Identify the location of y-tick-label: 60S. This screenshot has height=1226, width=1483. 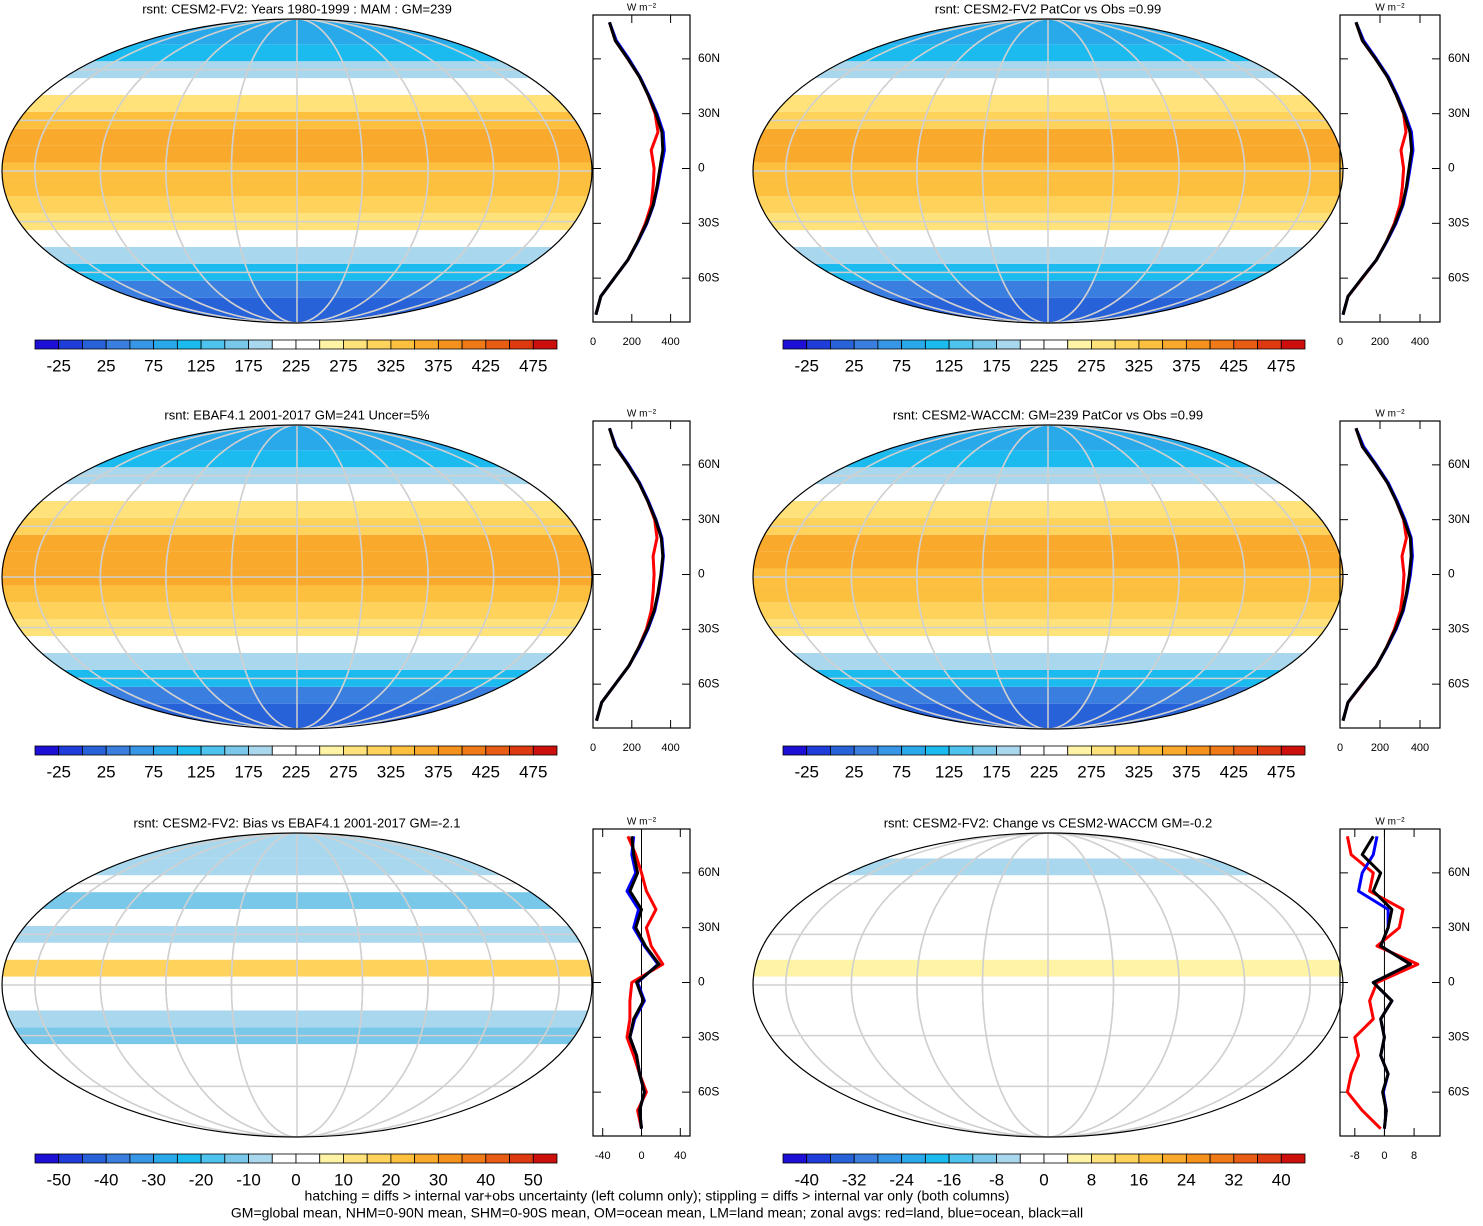
(708, 1091).